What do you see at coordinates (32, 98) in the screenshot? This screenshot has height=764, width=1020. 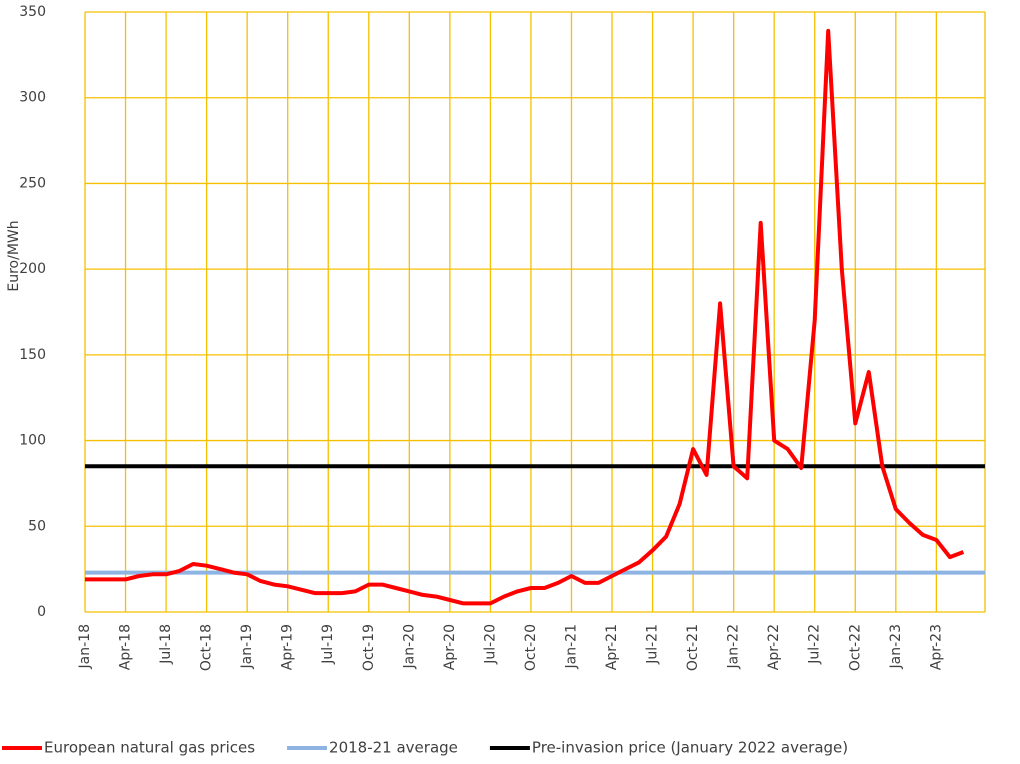 I see `y-tick-label: 300` at bounding box center [32, 98].